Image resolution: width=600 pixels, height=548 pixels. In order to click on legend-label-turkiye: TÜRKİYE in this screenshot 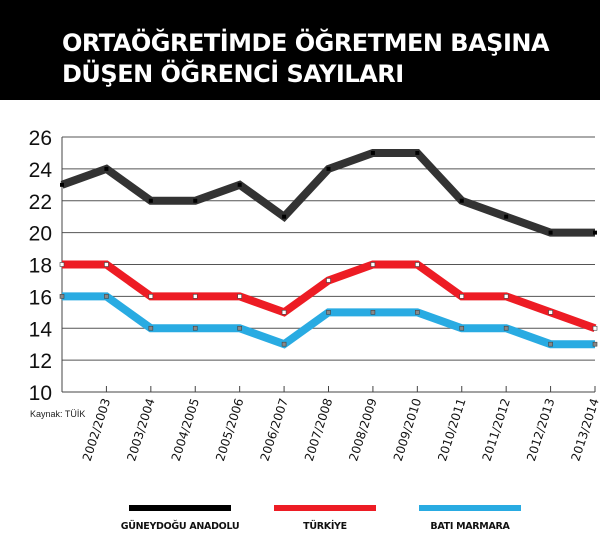, I will do `click(325, 526)`.